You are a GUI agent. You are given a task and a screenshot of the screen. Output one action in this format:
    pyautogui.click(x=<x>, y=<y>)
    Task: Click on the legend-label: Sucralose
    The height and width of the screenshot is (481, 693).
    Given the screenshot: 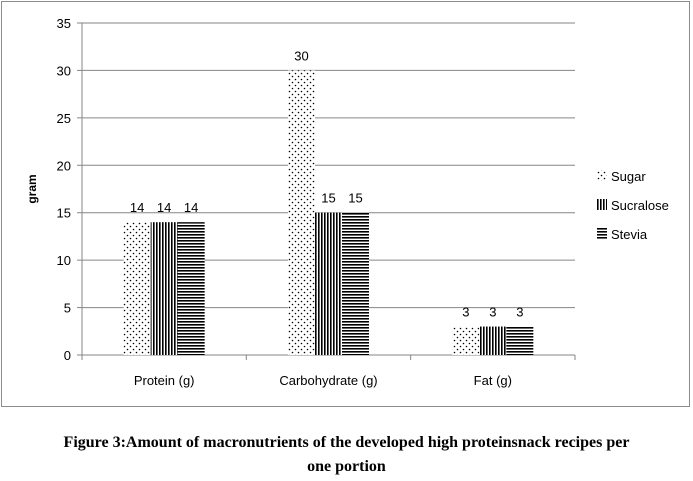 What is the action you would take?
    pyautogui.click(x=640, y=205)
    